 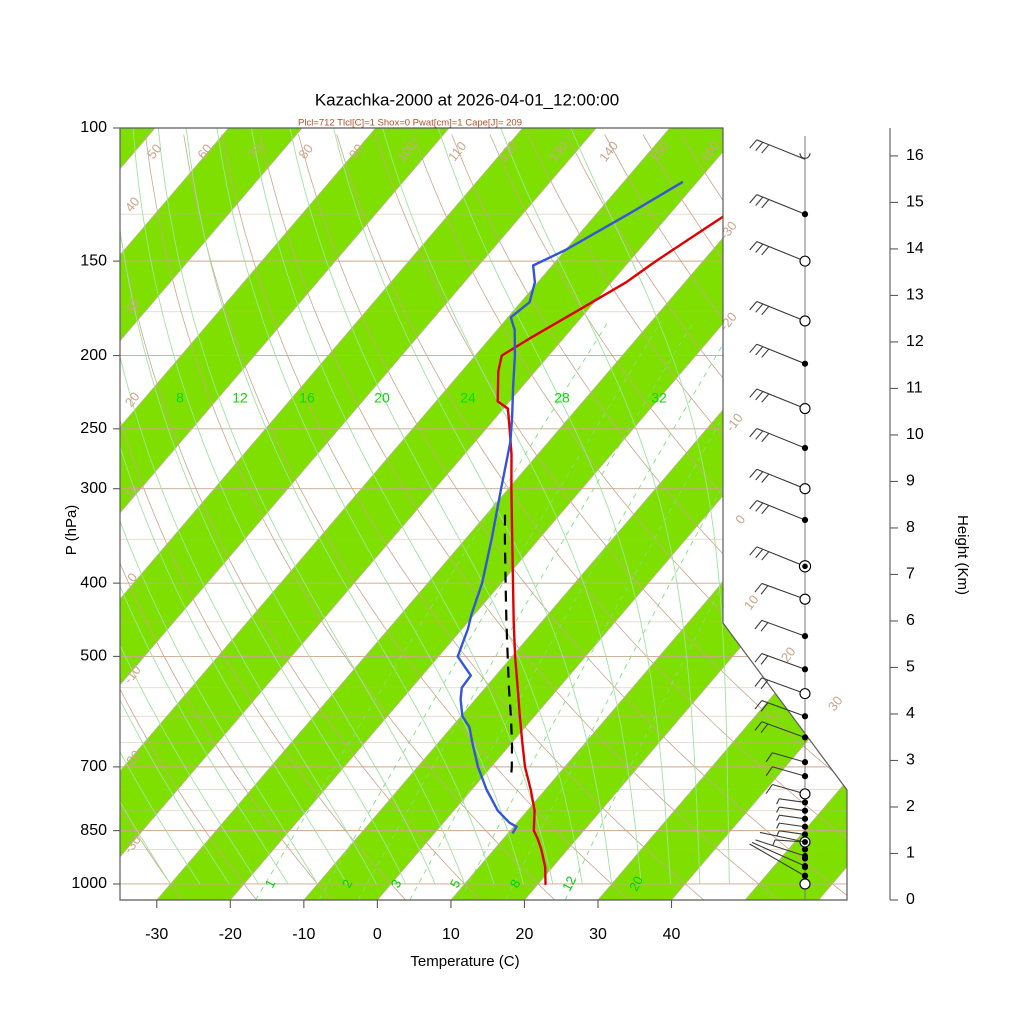 What do you see at coordinates (467, 99) in the screenshot?
I see `page-title: Kazachka-2000 at 2026-04-01_12:00:00` at bounding box center [467, 99].